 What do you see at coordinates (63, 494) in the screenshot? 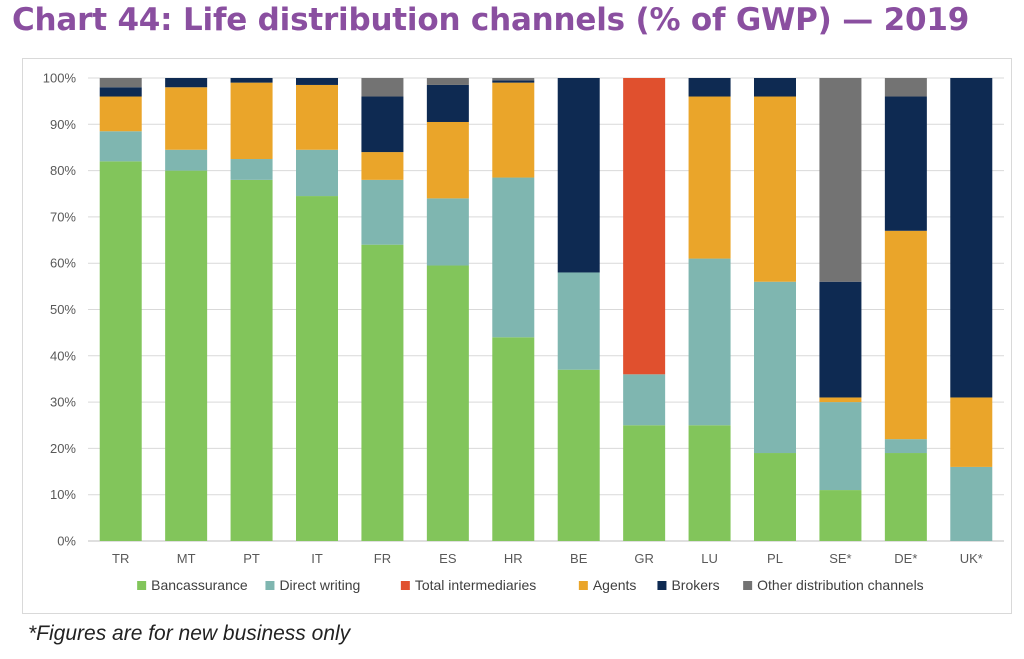
I see `y-tick-label: 10%` at bounding box center [63, 494].